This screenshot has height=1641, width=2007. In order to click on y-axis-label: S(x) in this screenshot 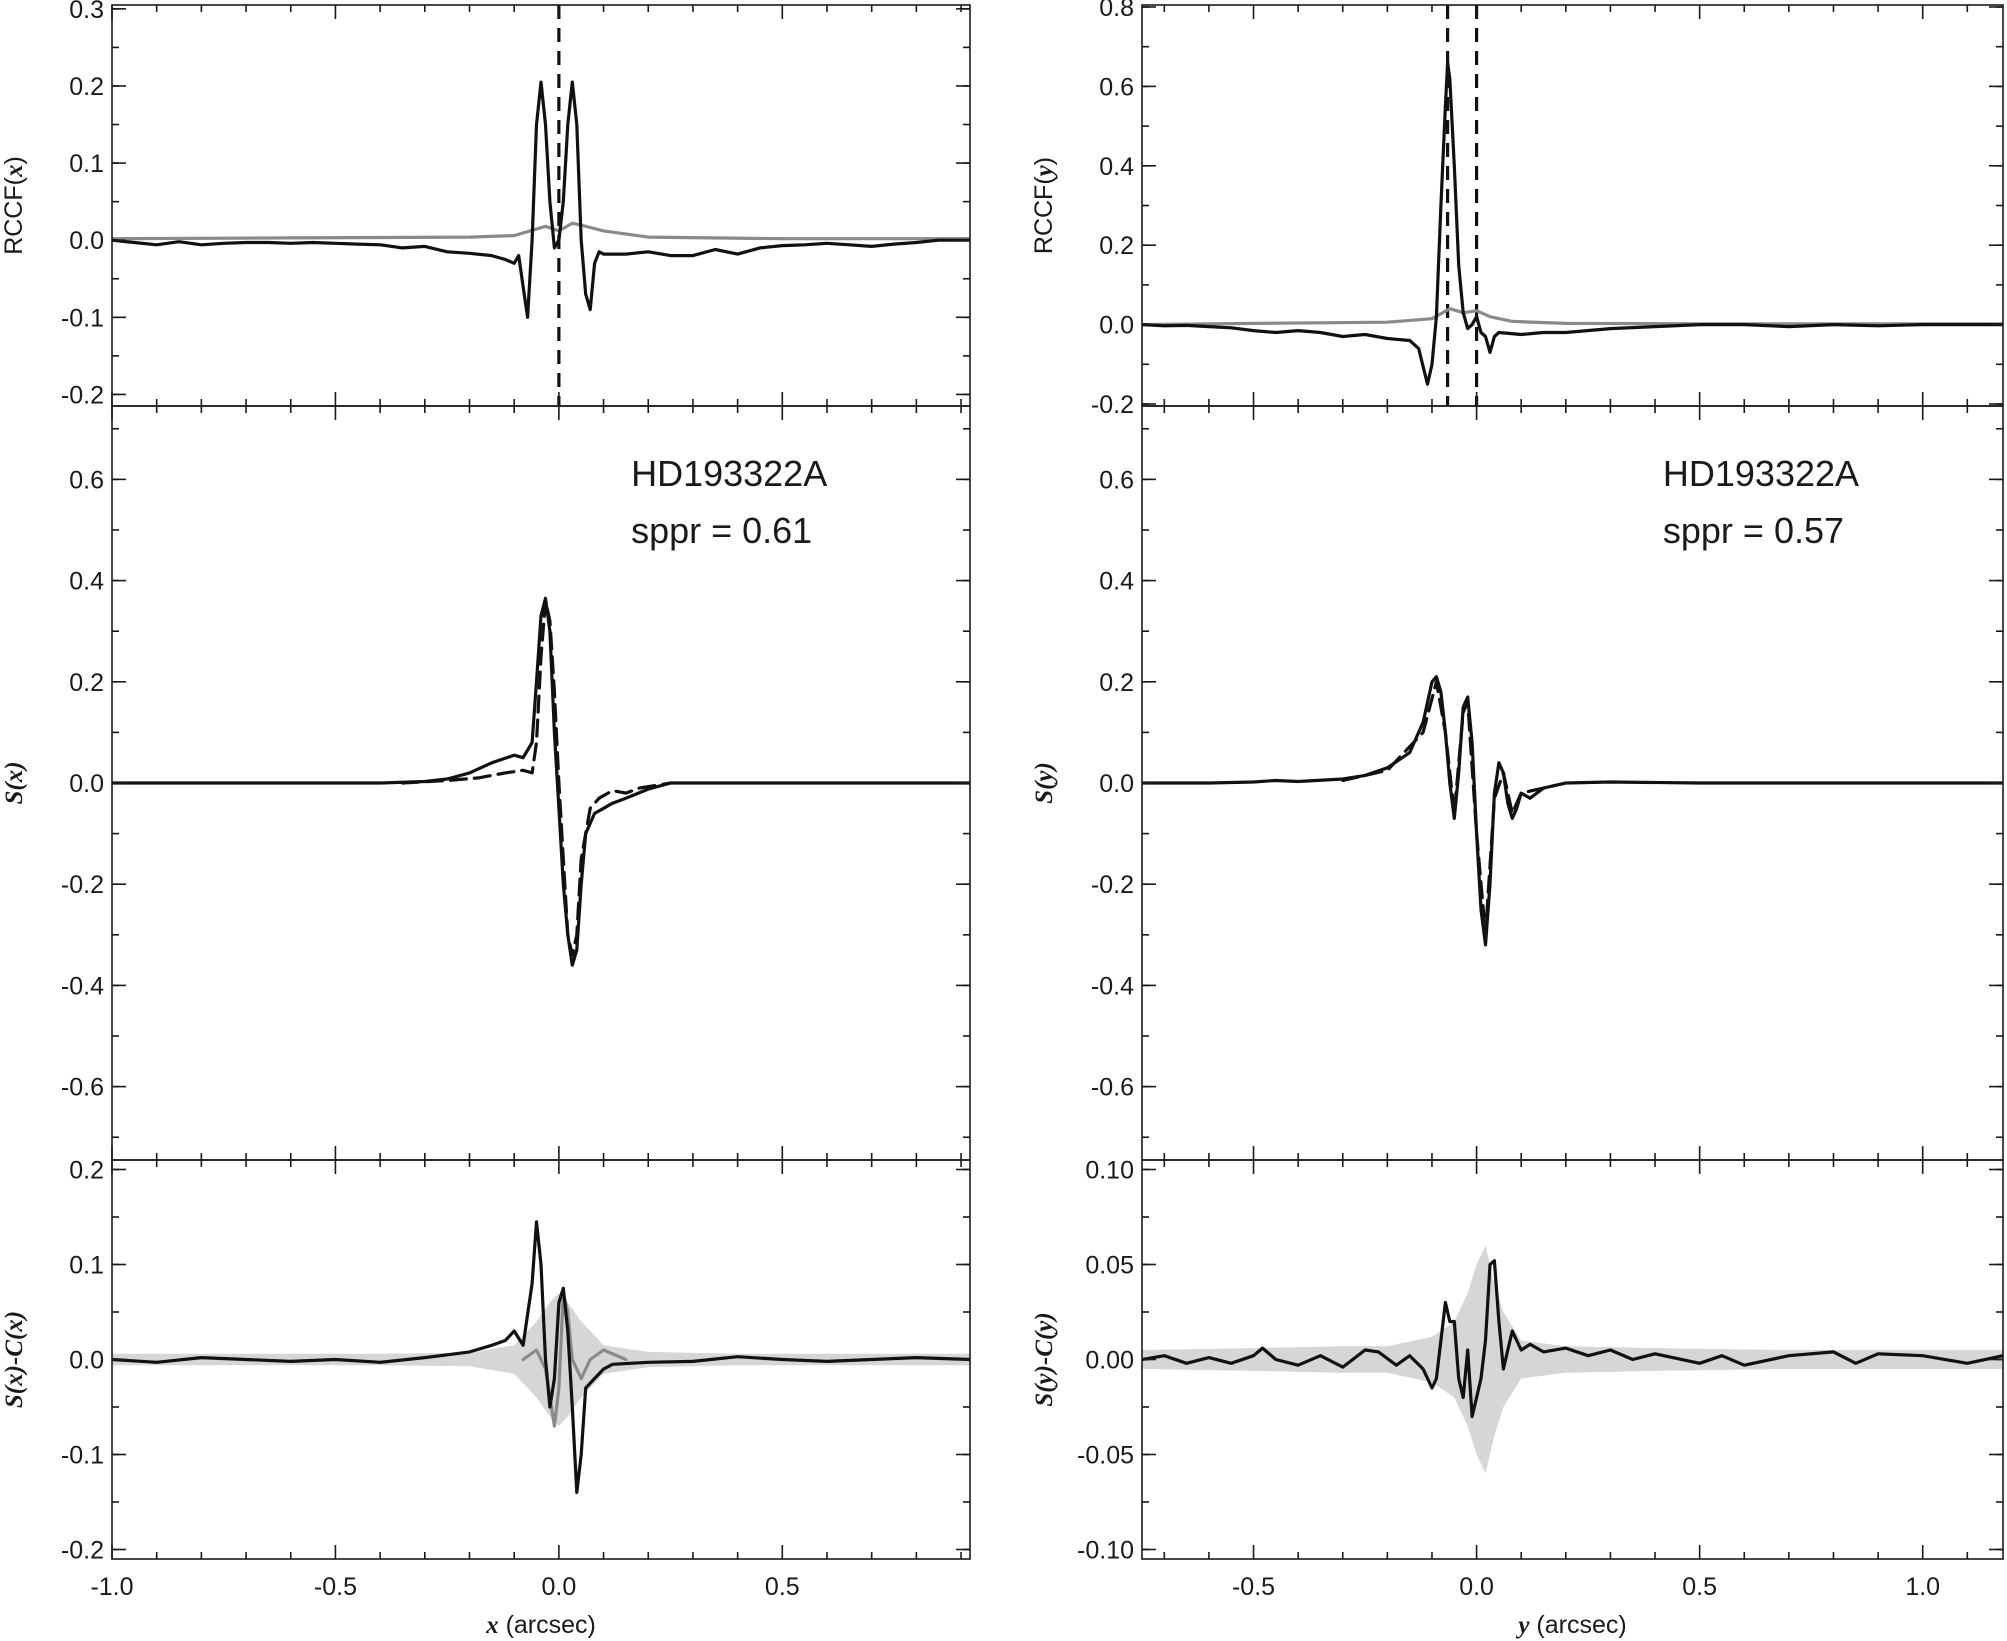, I will do `click(14, 782)`.